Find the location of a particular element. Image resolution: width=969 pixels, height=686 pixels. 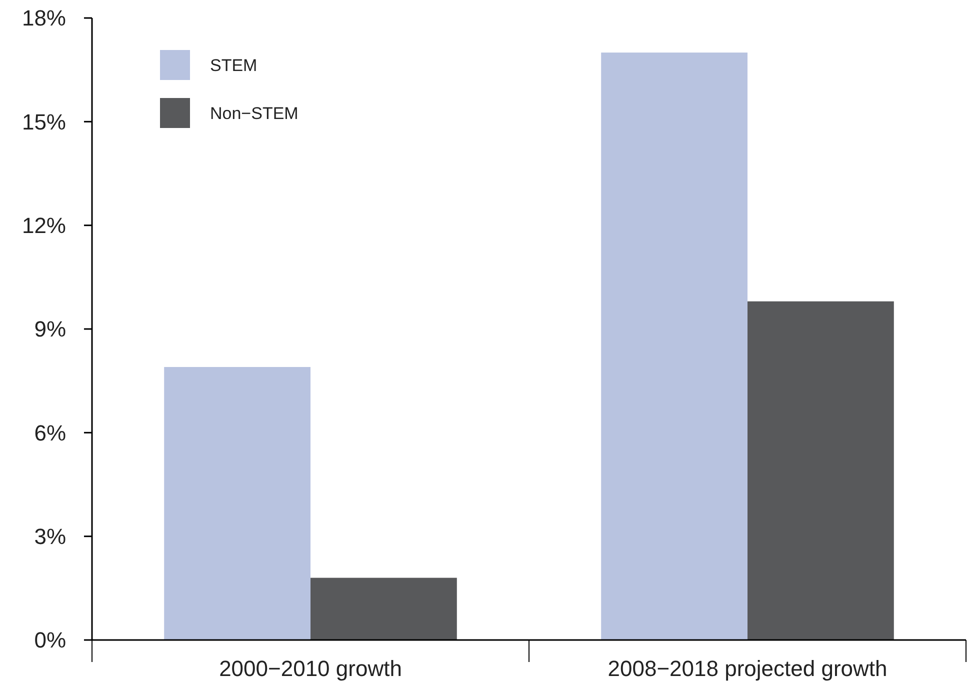

y-tick-label: 3% is located at coordinates (50, 537).